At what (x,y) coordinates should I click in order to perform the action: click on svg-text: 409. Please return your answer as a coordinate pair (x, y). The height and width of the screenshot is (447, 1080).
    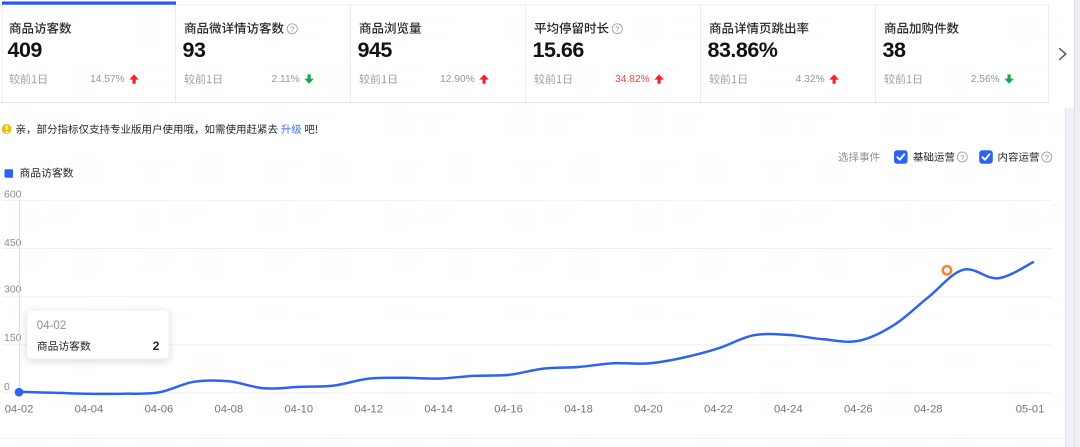
    Looking at the image, I should click on (25, 50).